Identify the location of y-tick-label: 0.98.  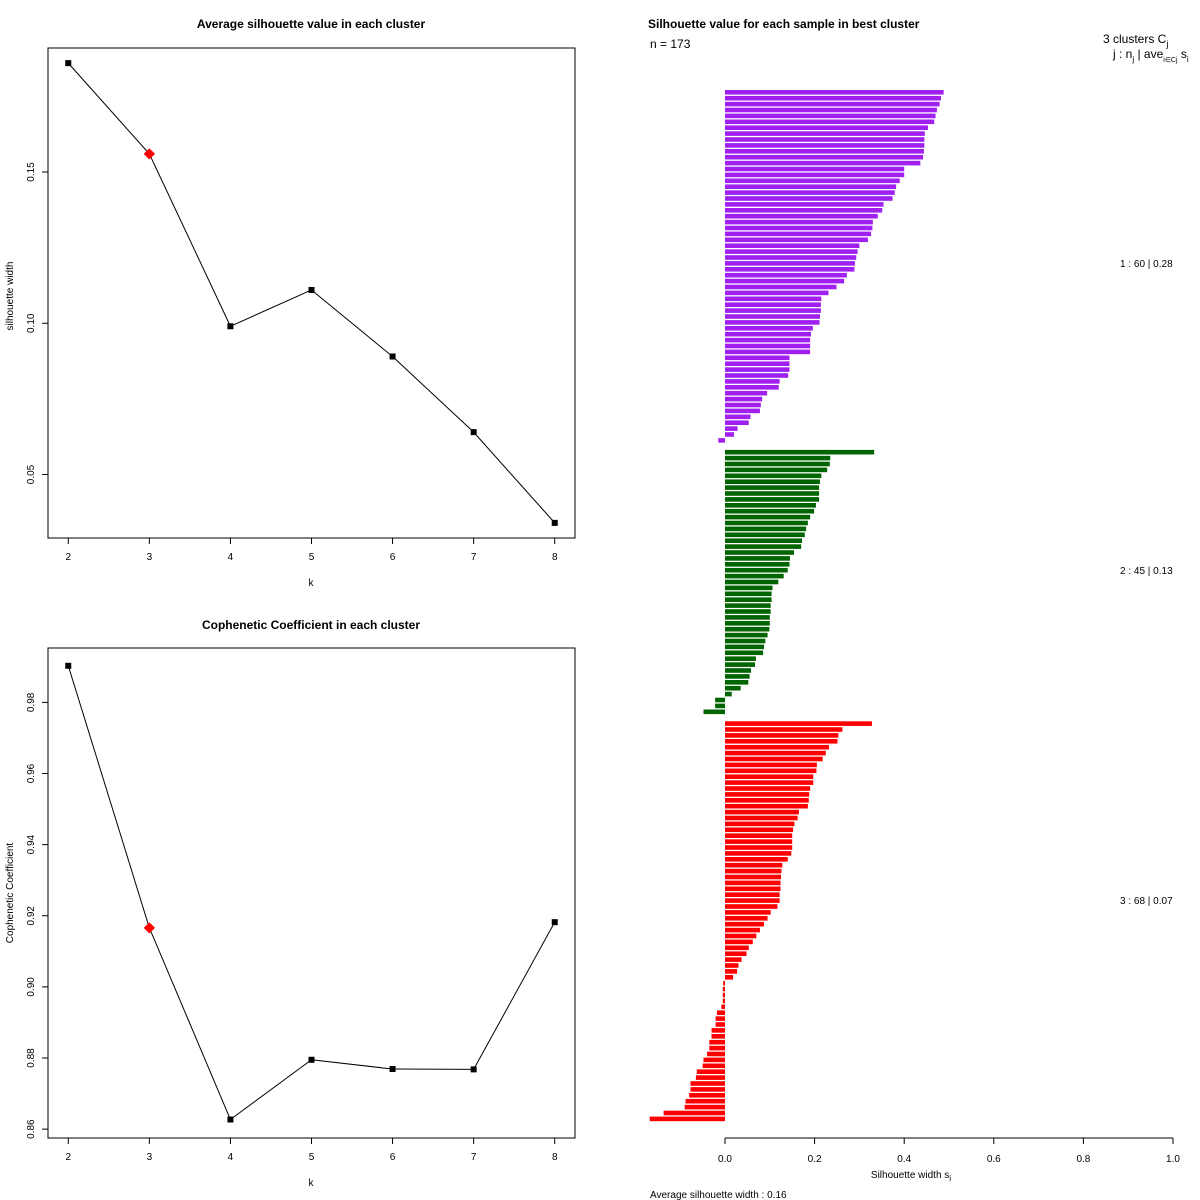
(31, 702).